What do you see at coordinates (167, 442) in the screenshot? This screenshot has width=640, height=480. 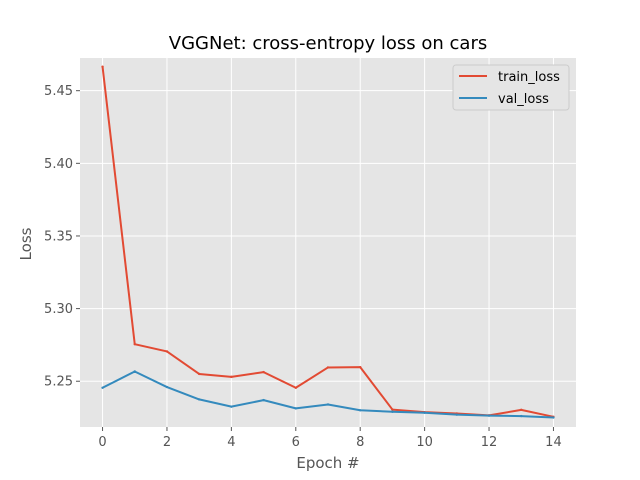 I see `x-tick-label: 2` at bounding box center [167, 442].